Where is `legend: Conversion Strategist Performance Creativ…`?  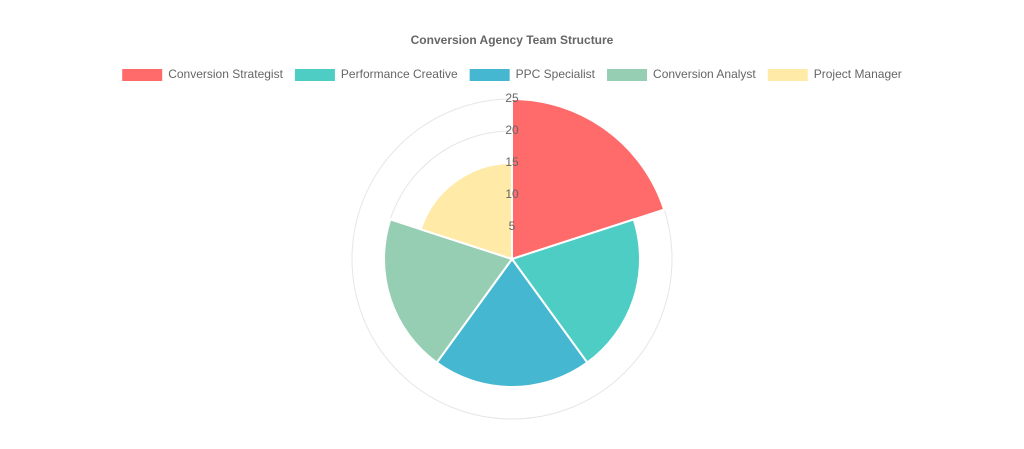 legend: Conversion Strategist Performance Creativ… is located at coordinates (512, 74).